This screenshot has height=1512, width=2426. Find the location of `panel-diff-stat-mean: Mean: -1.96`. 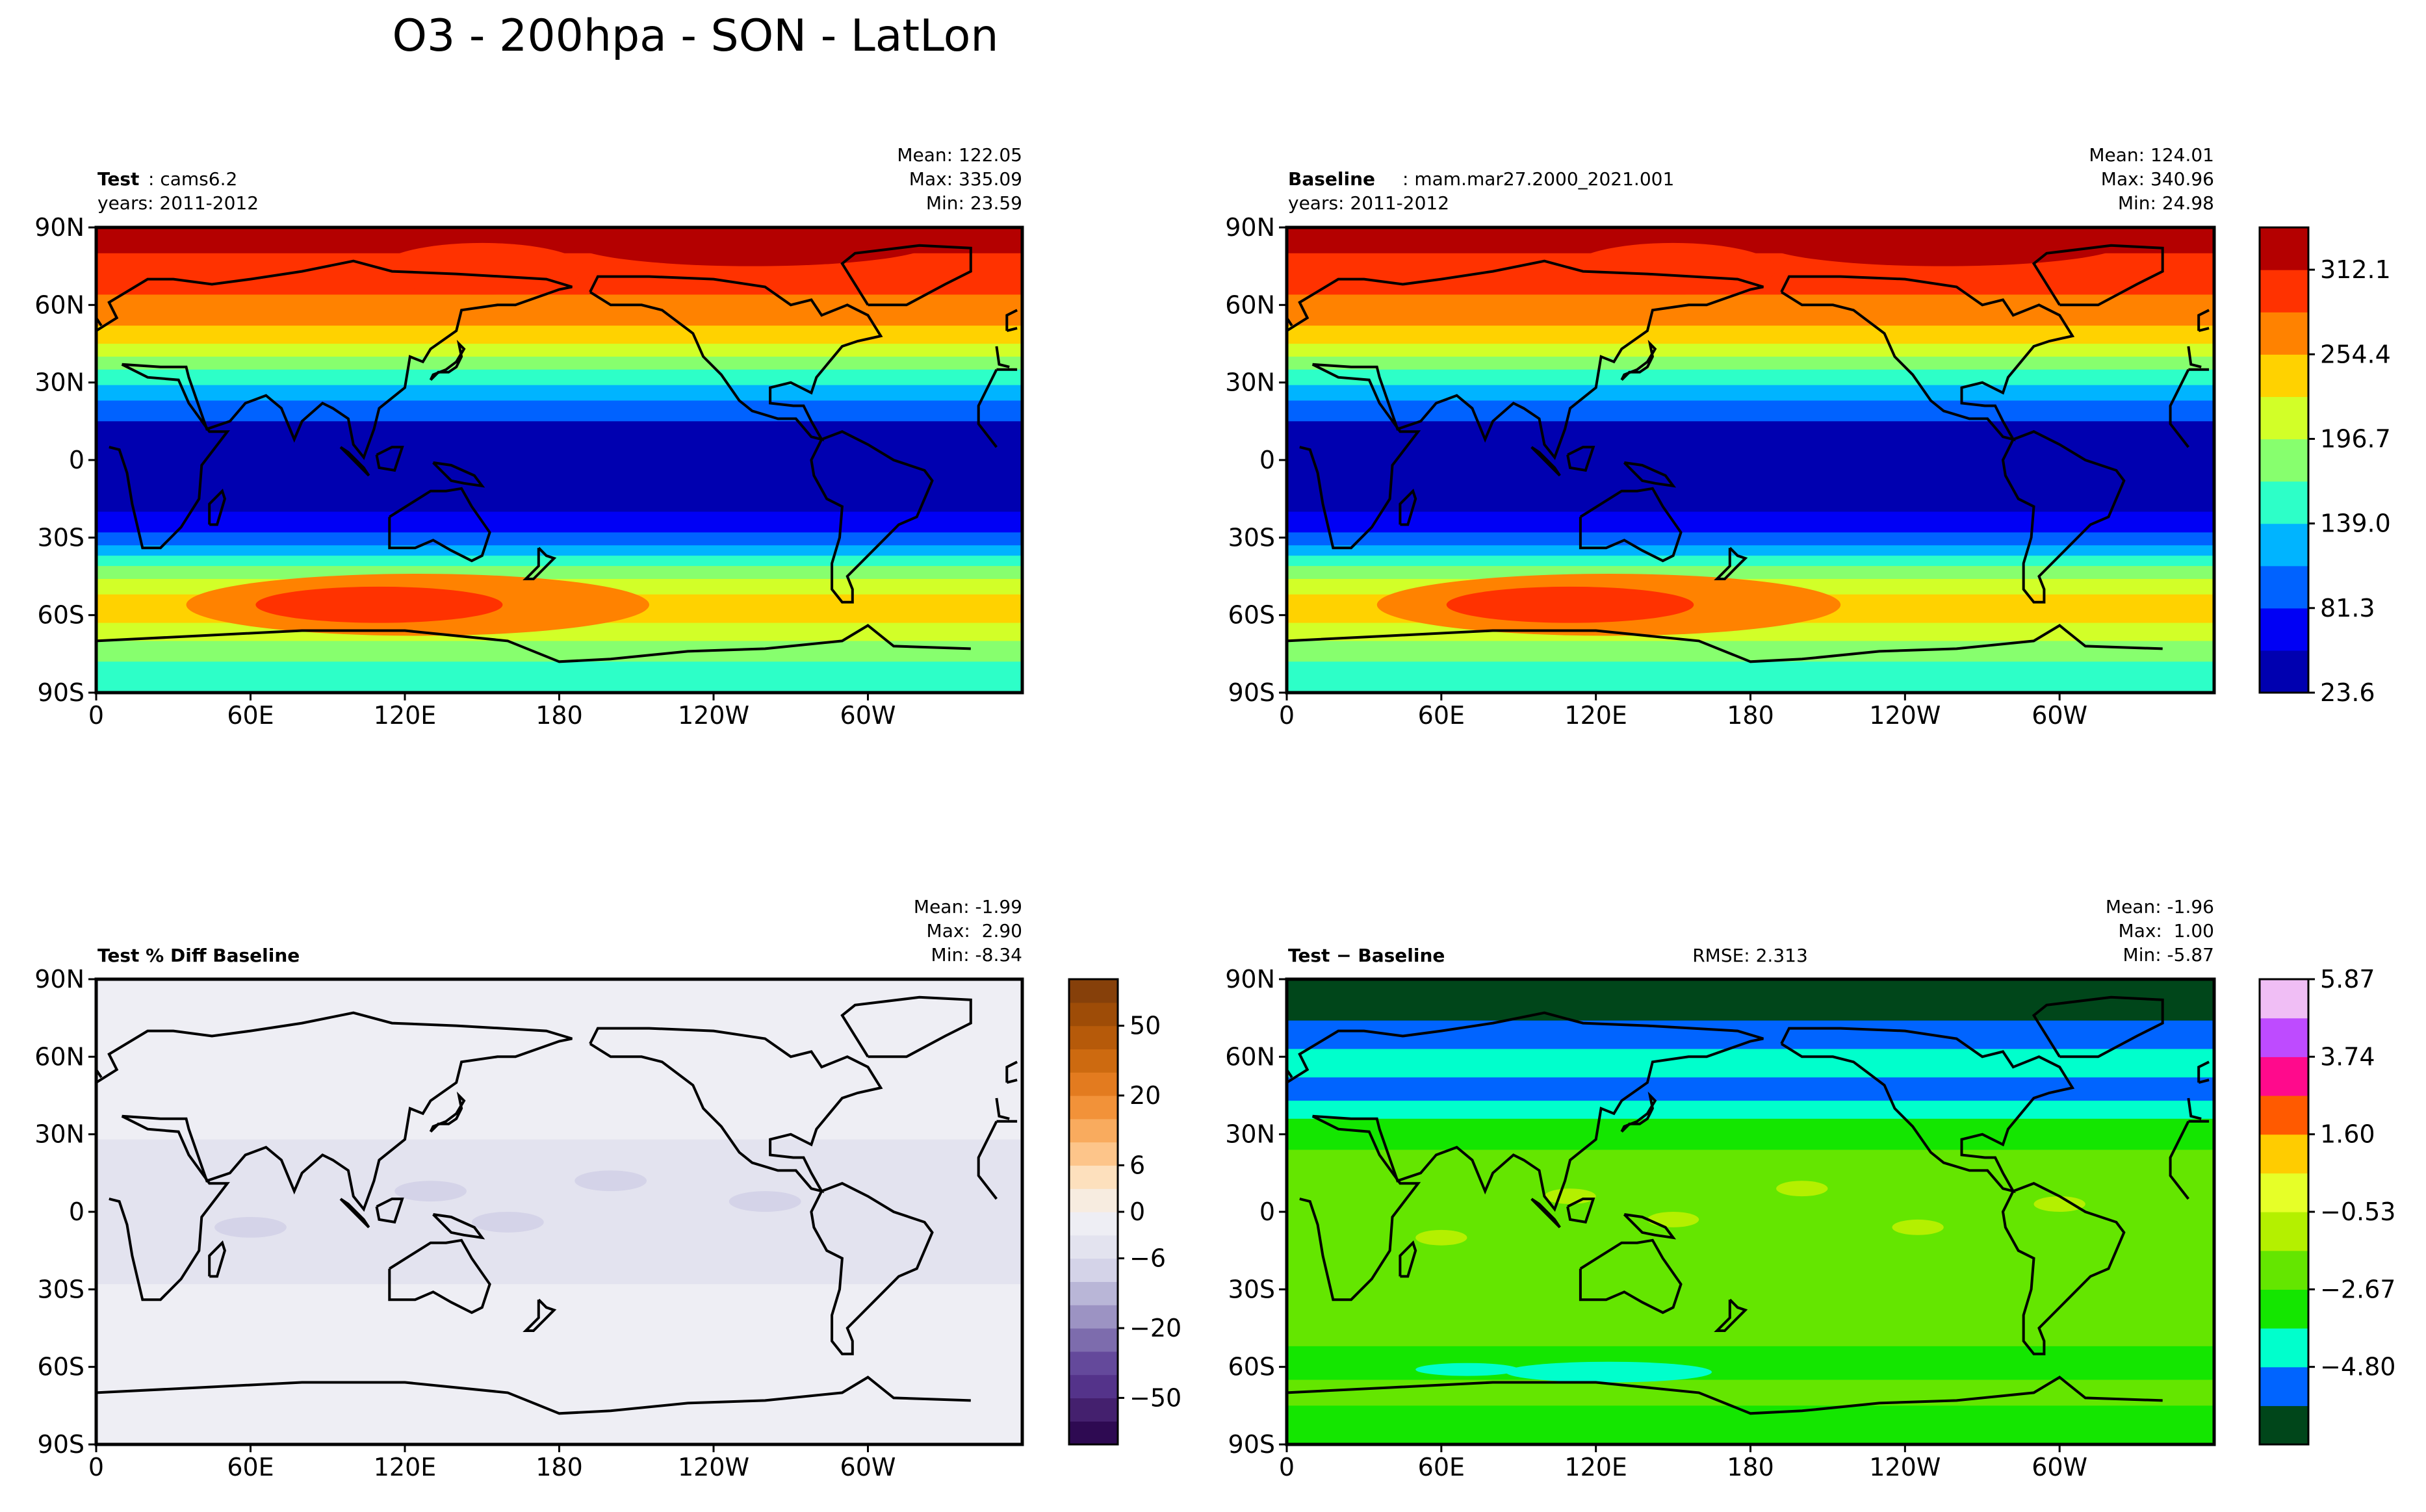

panel-diff-stat-mean: Mean: -1.96 is located at coordinates (2160, 906).